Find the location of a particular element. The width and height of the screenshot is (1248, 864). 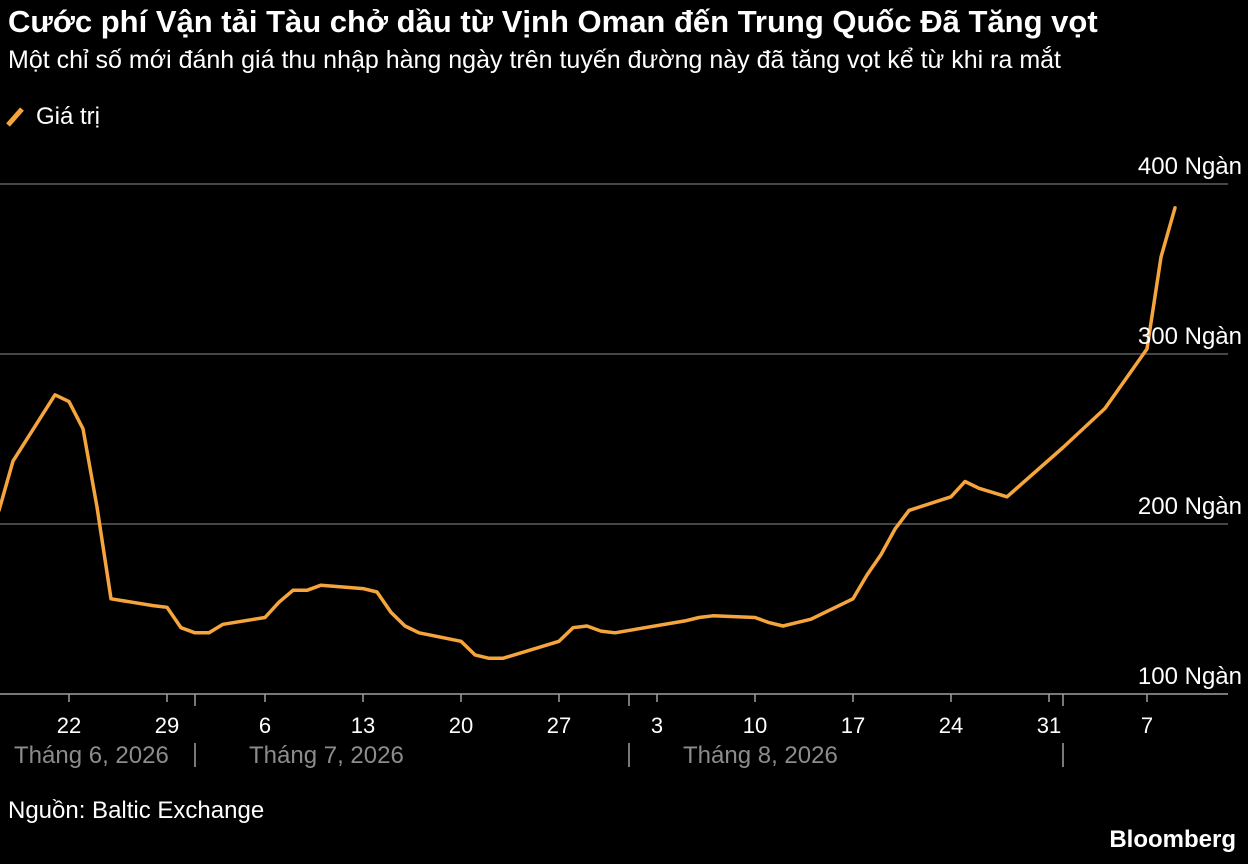

y-tick-label: 400 Ngàn is located at coordinates (1190, 166).